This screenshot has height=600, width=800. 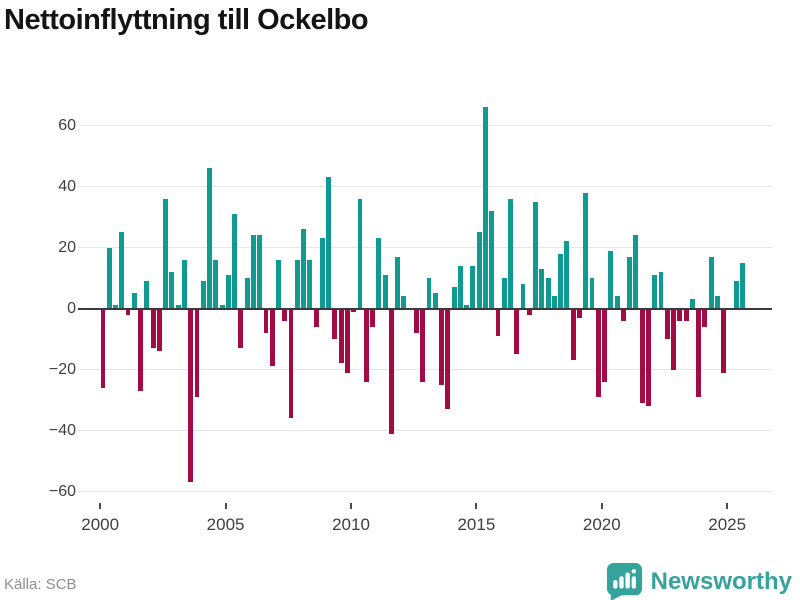 I want to click on newsworthy-wordmark: Newsworthy, so click(x=721, y=581).